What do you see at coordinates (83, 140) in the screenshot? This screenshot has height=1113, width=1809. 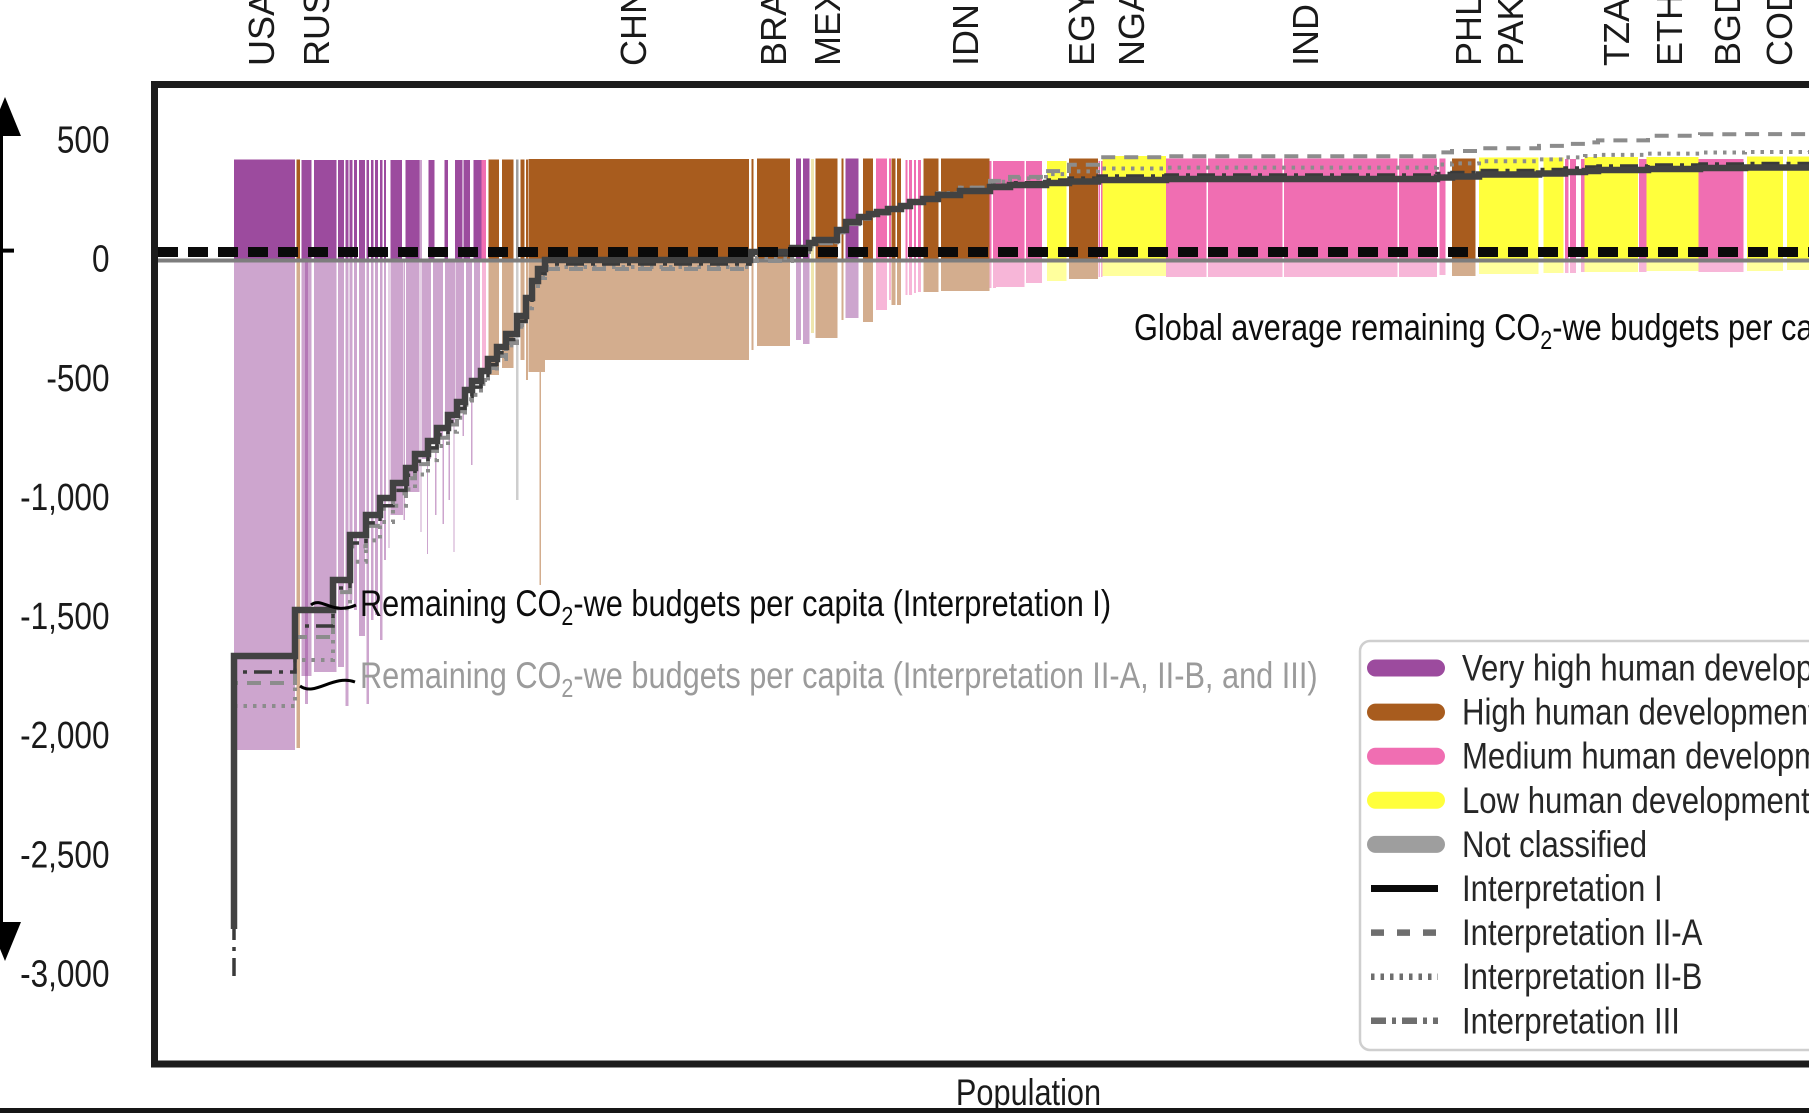 I see `svg-text: 500` at bounding box center [83, 140].